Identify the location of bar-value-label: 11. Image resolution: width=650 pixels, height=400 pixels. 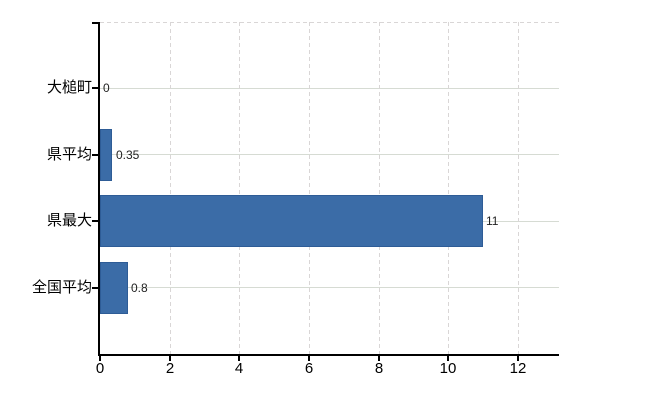
(492, 221).